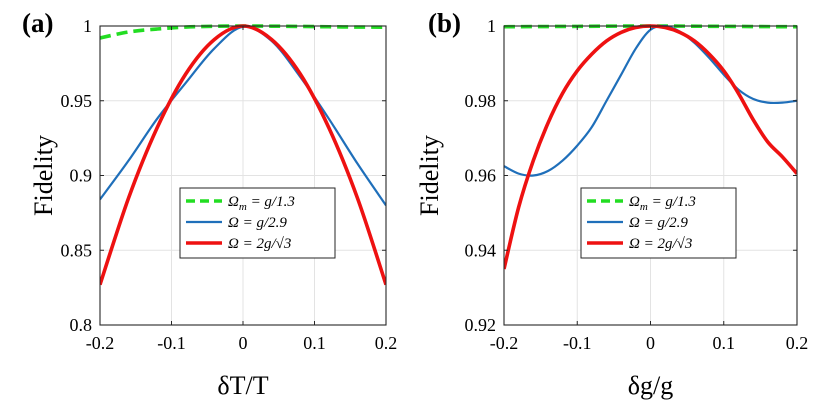 The height and width of the screenshot is (406, 830). I want to click on panel-label: (b), so click(444, 23).